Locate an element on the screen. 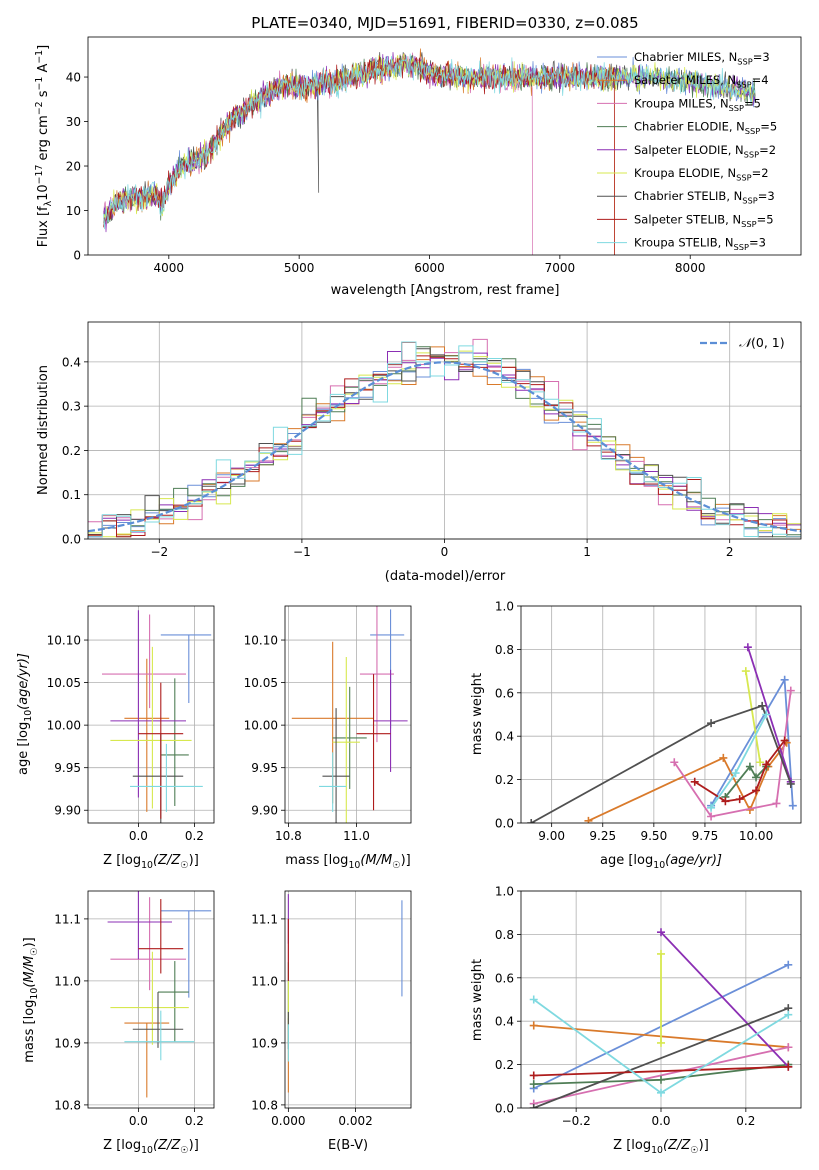 This screenshot has width=819, height=1170. x-axis-label: wavelength [Angstrom, rest frame] is located at coordinates (445, 290).